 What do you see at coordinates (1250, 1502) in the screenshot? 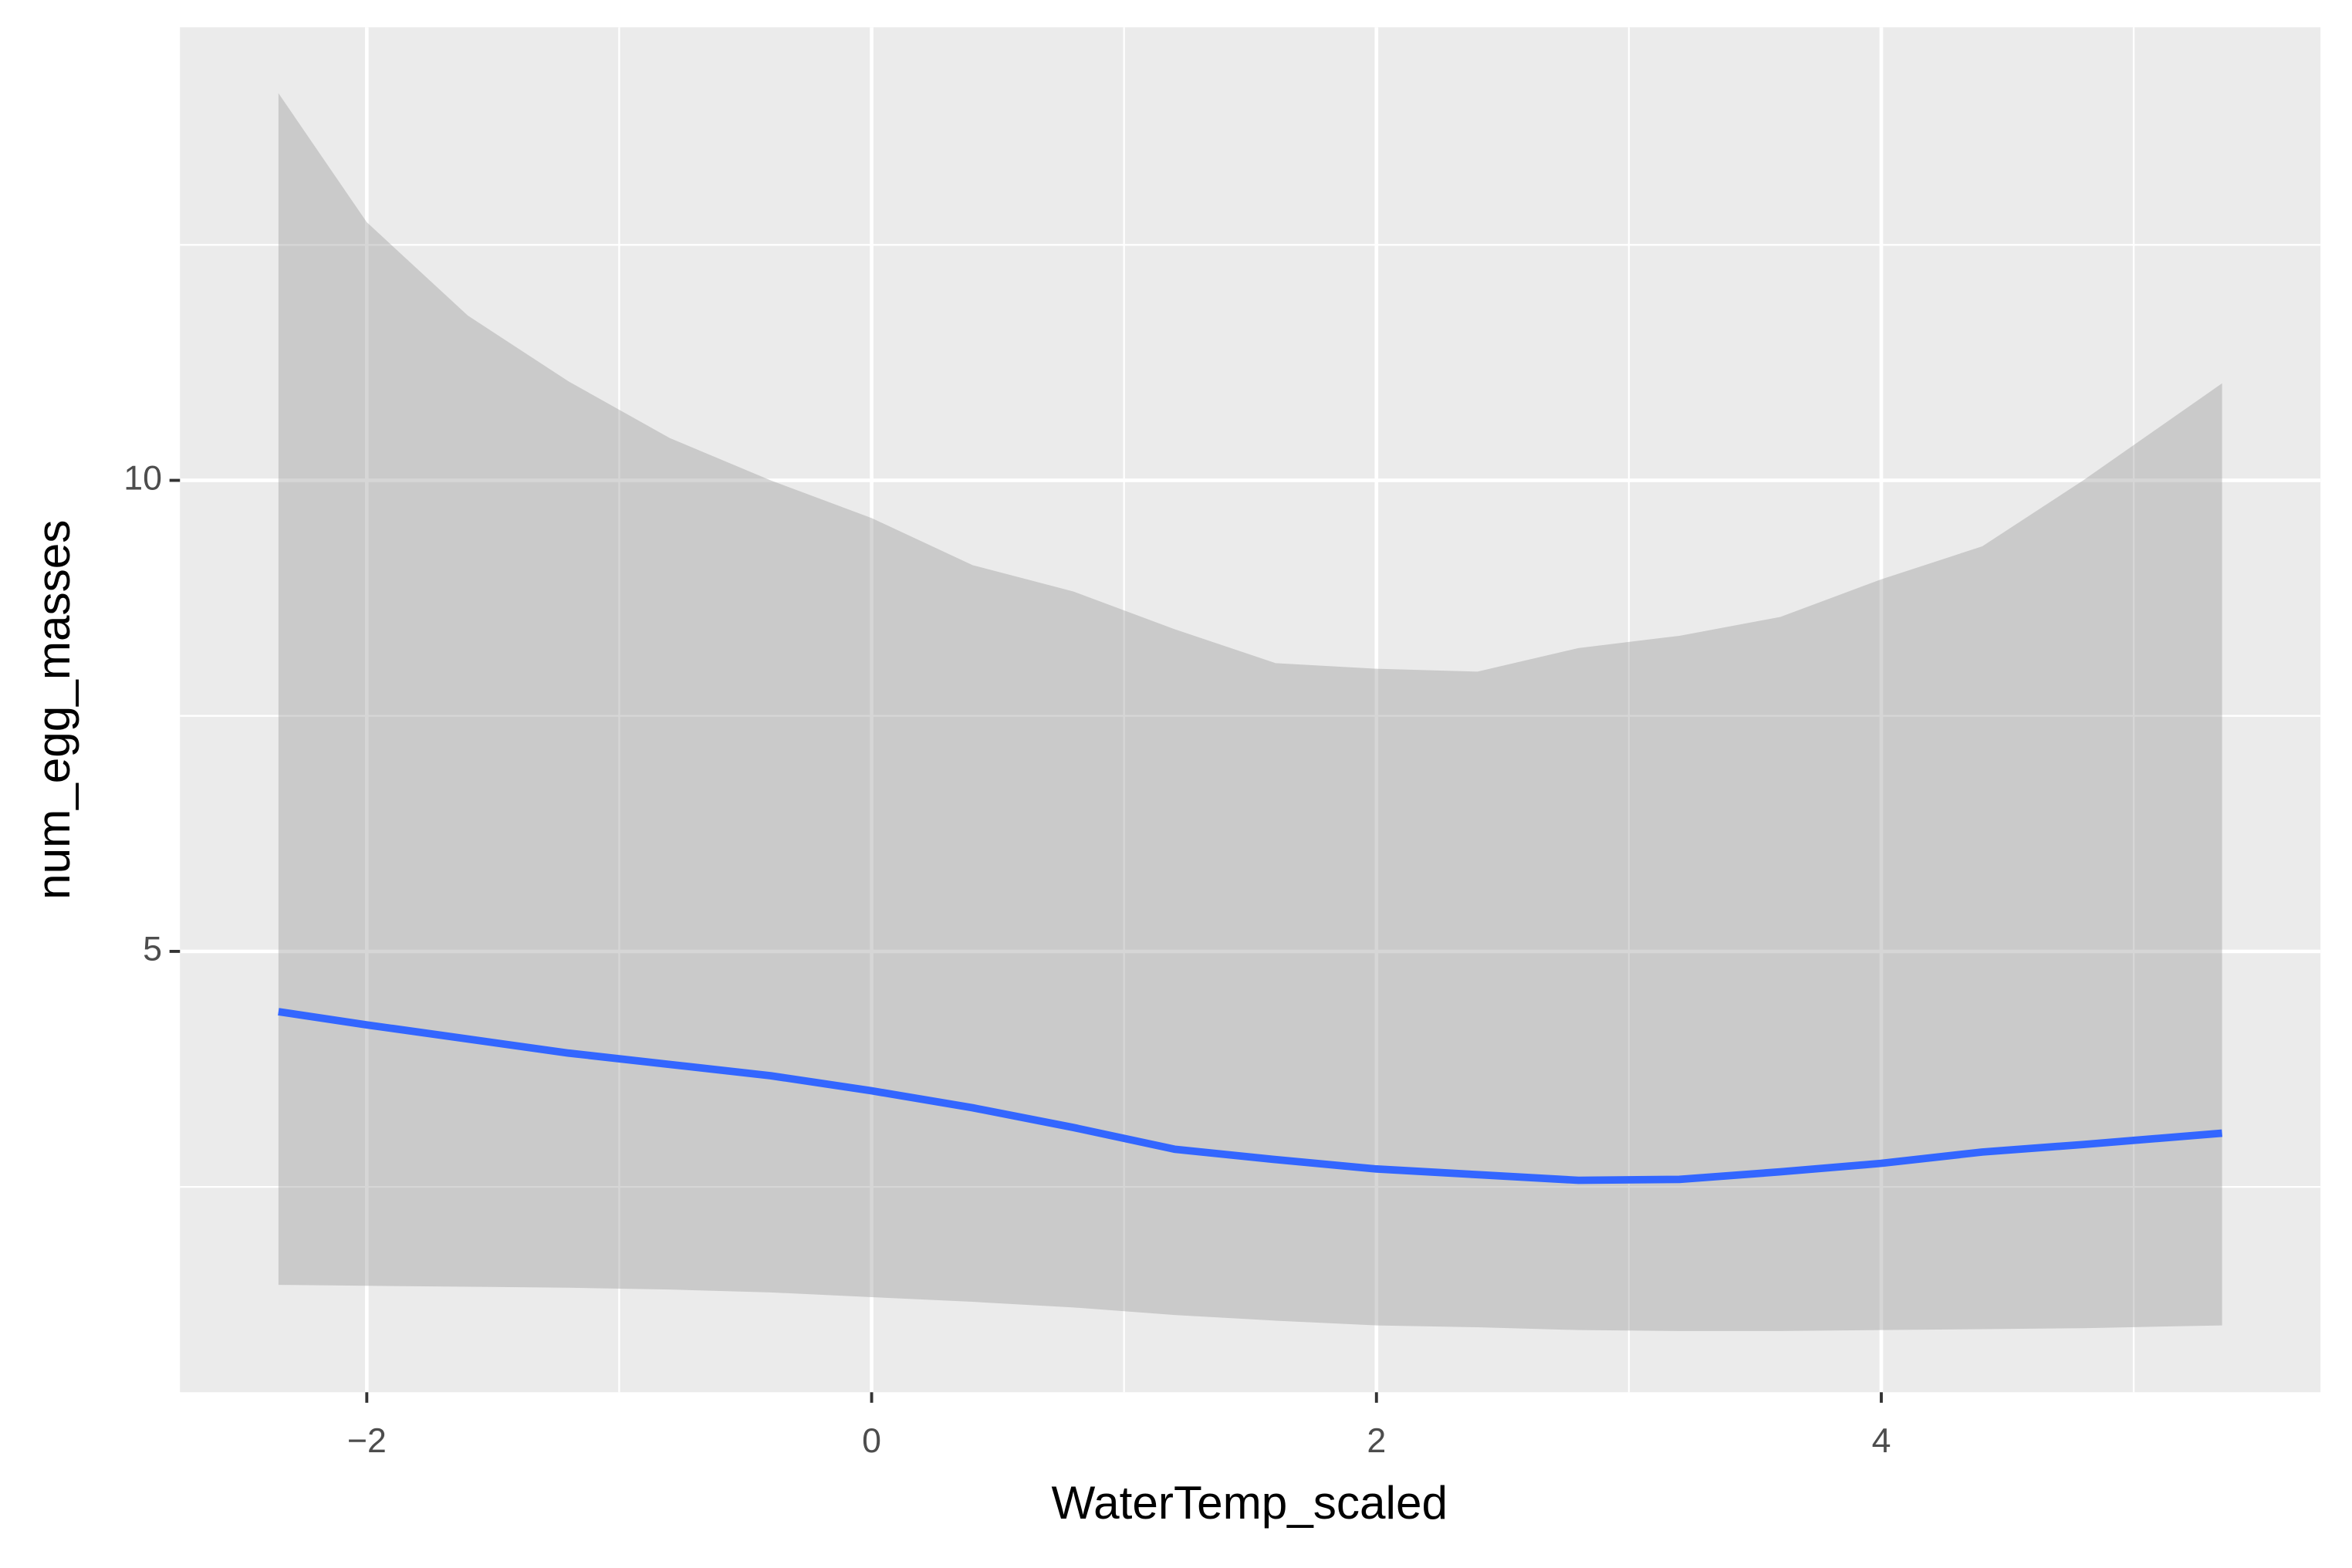
I see `x-axis-title: WaterTemp_scaled` at bounding box center [1250, 1502].